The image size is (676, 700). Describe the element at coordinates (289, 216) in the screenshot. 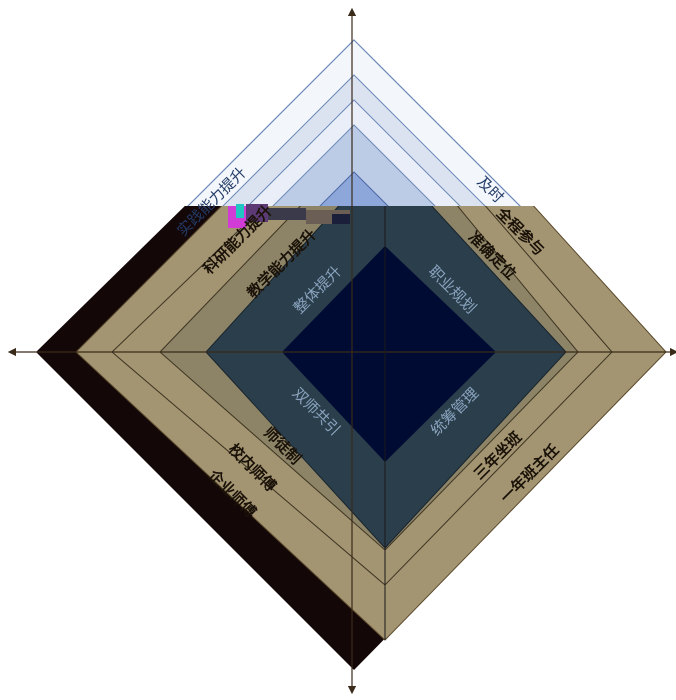

I see `image-artifact-strip` at that location.